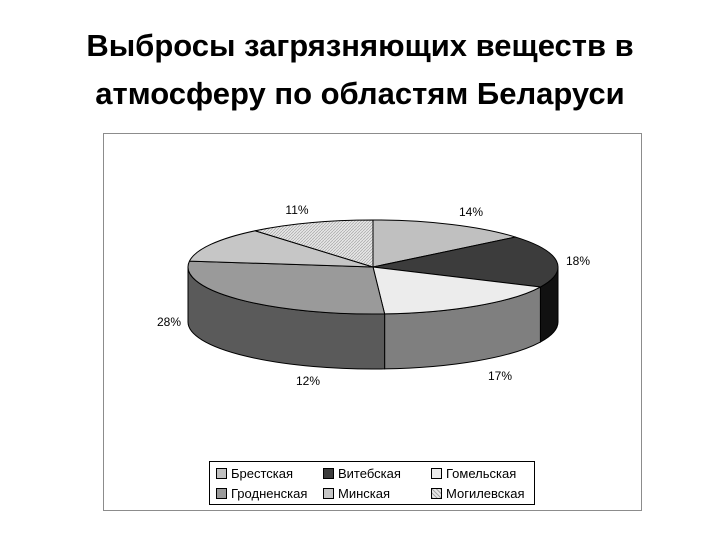  I want to click on pie-data-label: 28%, so click(169, 322).